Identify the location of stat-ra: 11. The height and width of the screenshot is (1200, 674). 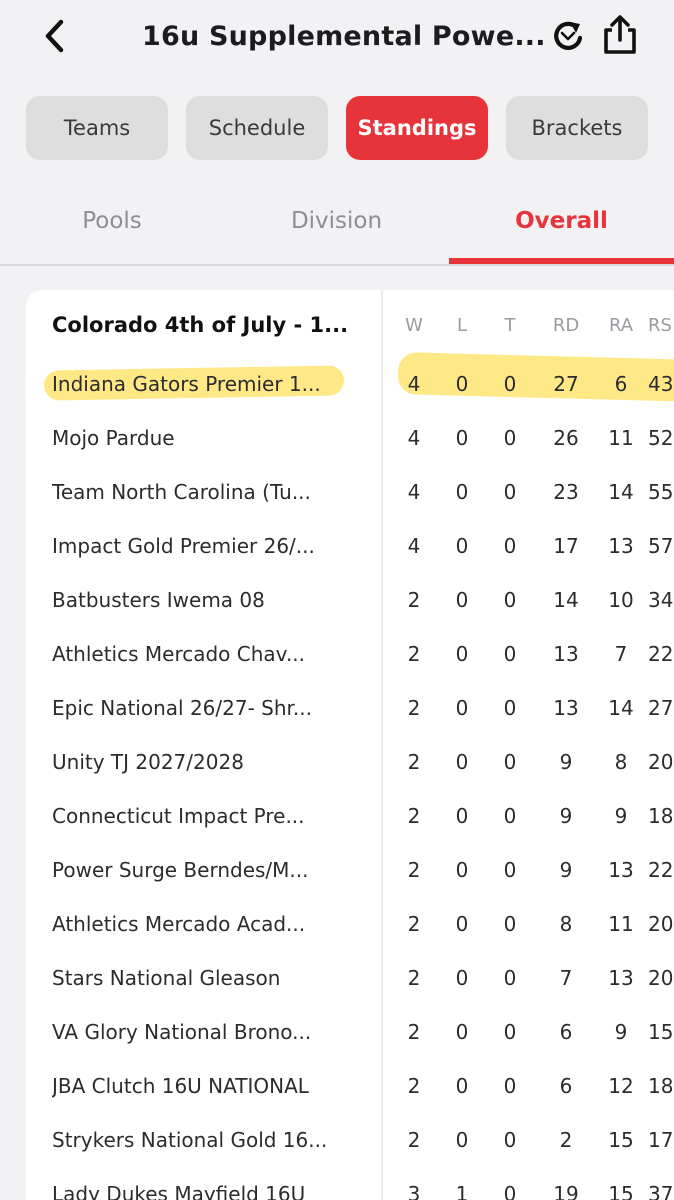
(621, 438).